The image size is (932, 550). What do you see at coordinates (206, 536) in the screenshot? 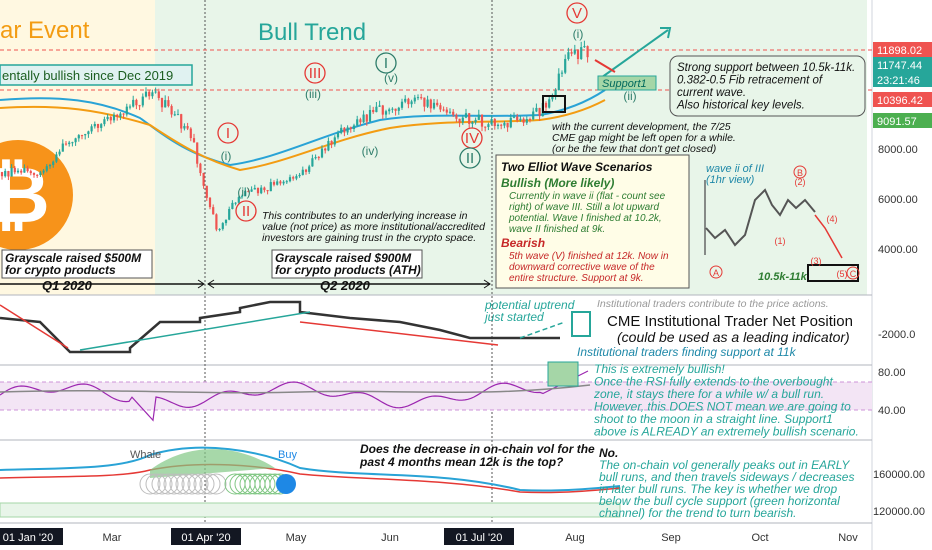
I see `time-label-box` at bounding box center [206, 536].